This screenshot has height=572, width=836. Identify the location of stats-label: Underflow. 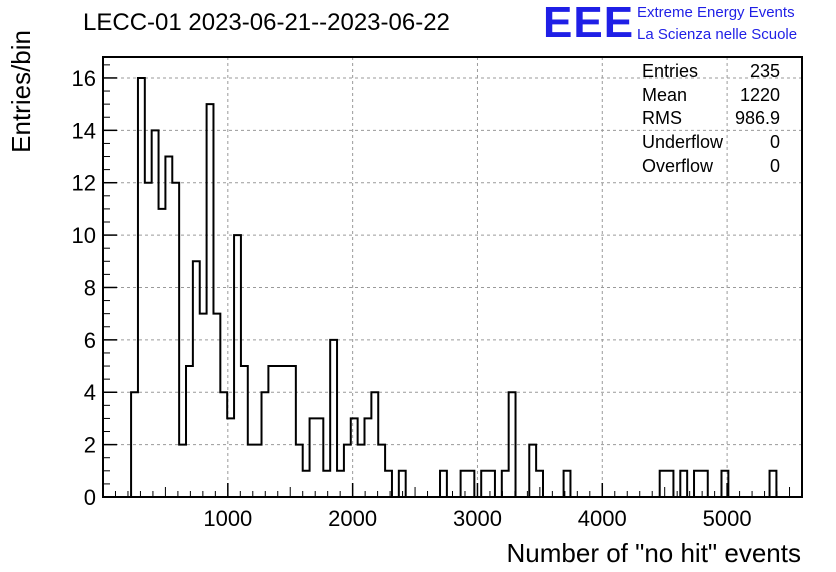
(683, 142).